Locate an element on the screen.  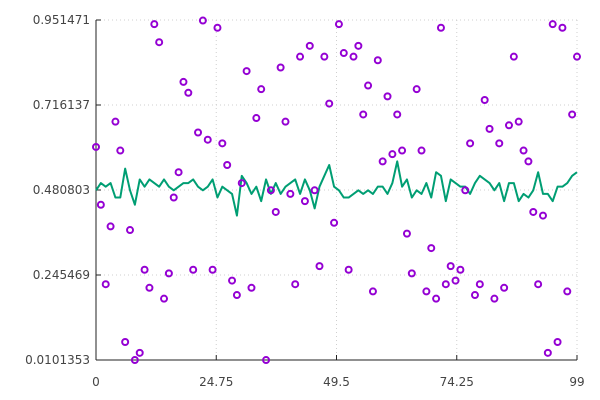
y-tick-label: 0.480803 is located at coordinates (61, 190).